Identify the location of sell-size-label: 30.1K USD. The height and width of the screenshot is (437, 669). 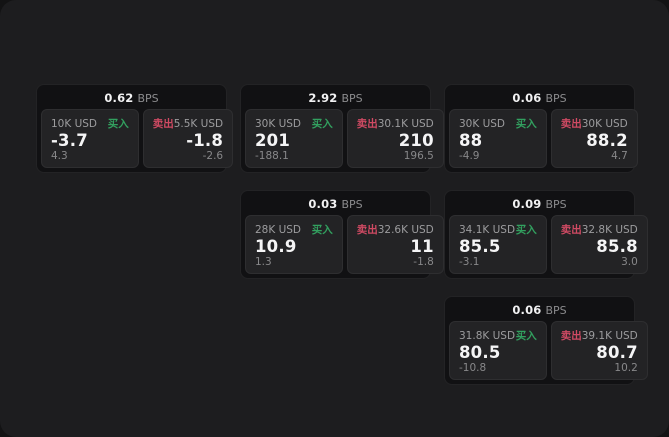
(405, 123).